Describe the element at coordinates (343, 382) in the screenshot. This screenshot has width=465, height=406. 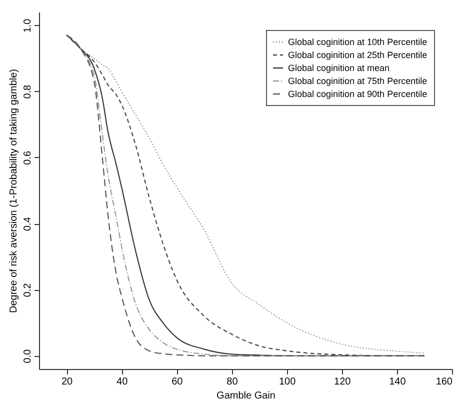
I see `x-tick-label: 120` at that location.